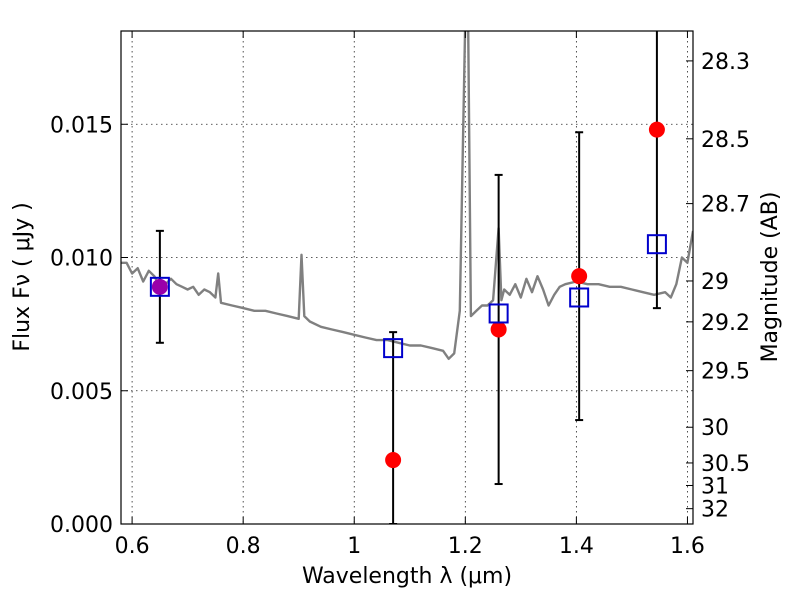 This screenshot has width=800, height=600. I want to click on x-tick-label: 0.6, so click(132, 546).